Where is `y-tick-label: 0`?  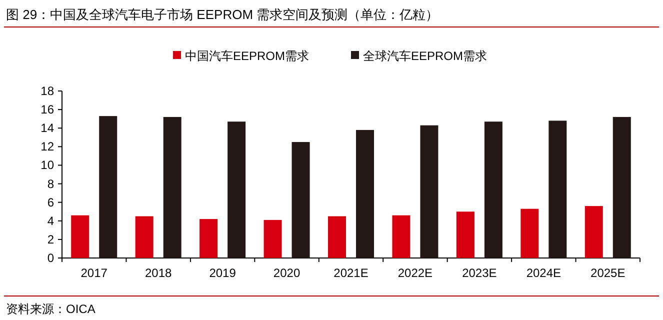
y-tick-label: 0 is located at coordinates (50, 258).